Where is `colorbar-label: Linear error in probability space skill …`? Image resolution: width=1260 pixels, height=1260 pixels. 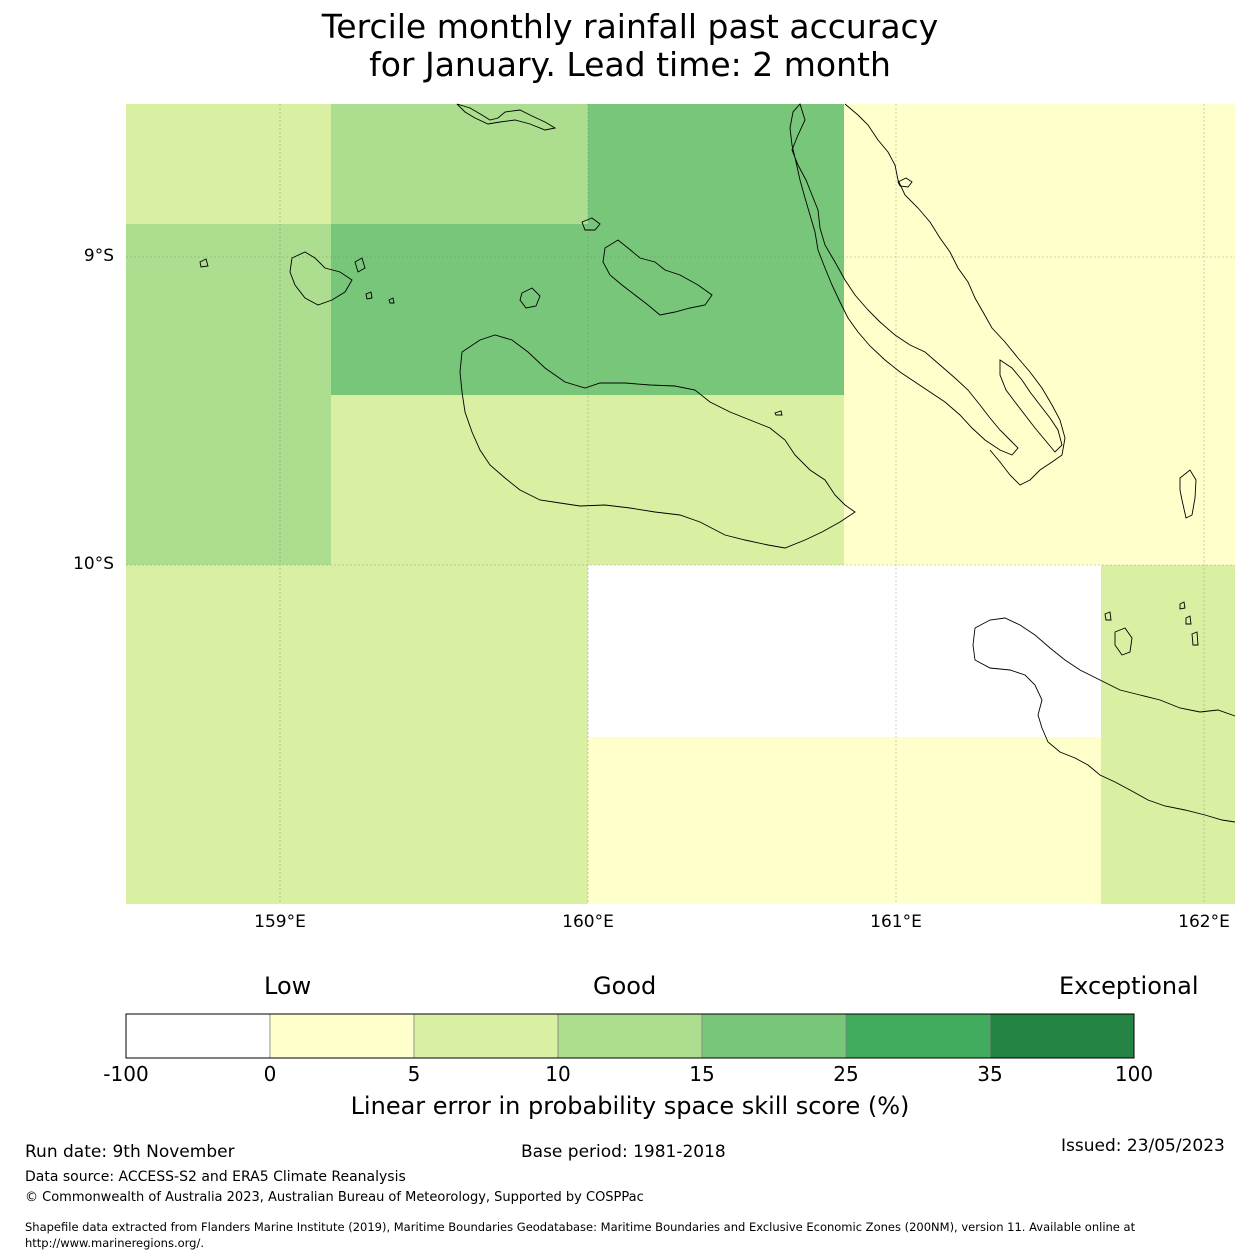
colorbar-label: Linear error in probability space skill … is located at coordinates (630, 1106).